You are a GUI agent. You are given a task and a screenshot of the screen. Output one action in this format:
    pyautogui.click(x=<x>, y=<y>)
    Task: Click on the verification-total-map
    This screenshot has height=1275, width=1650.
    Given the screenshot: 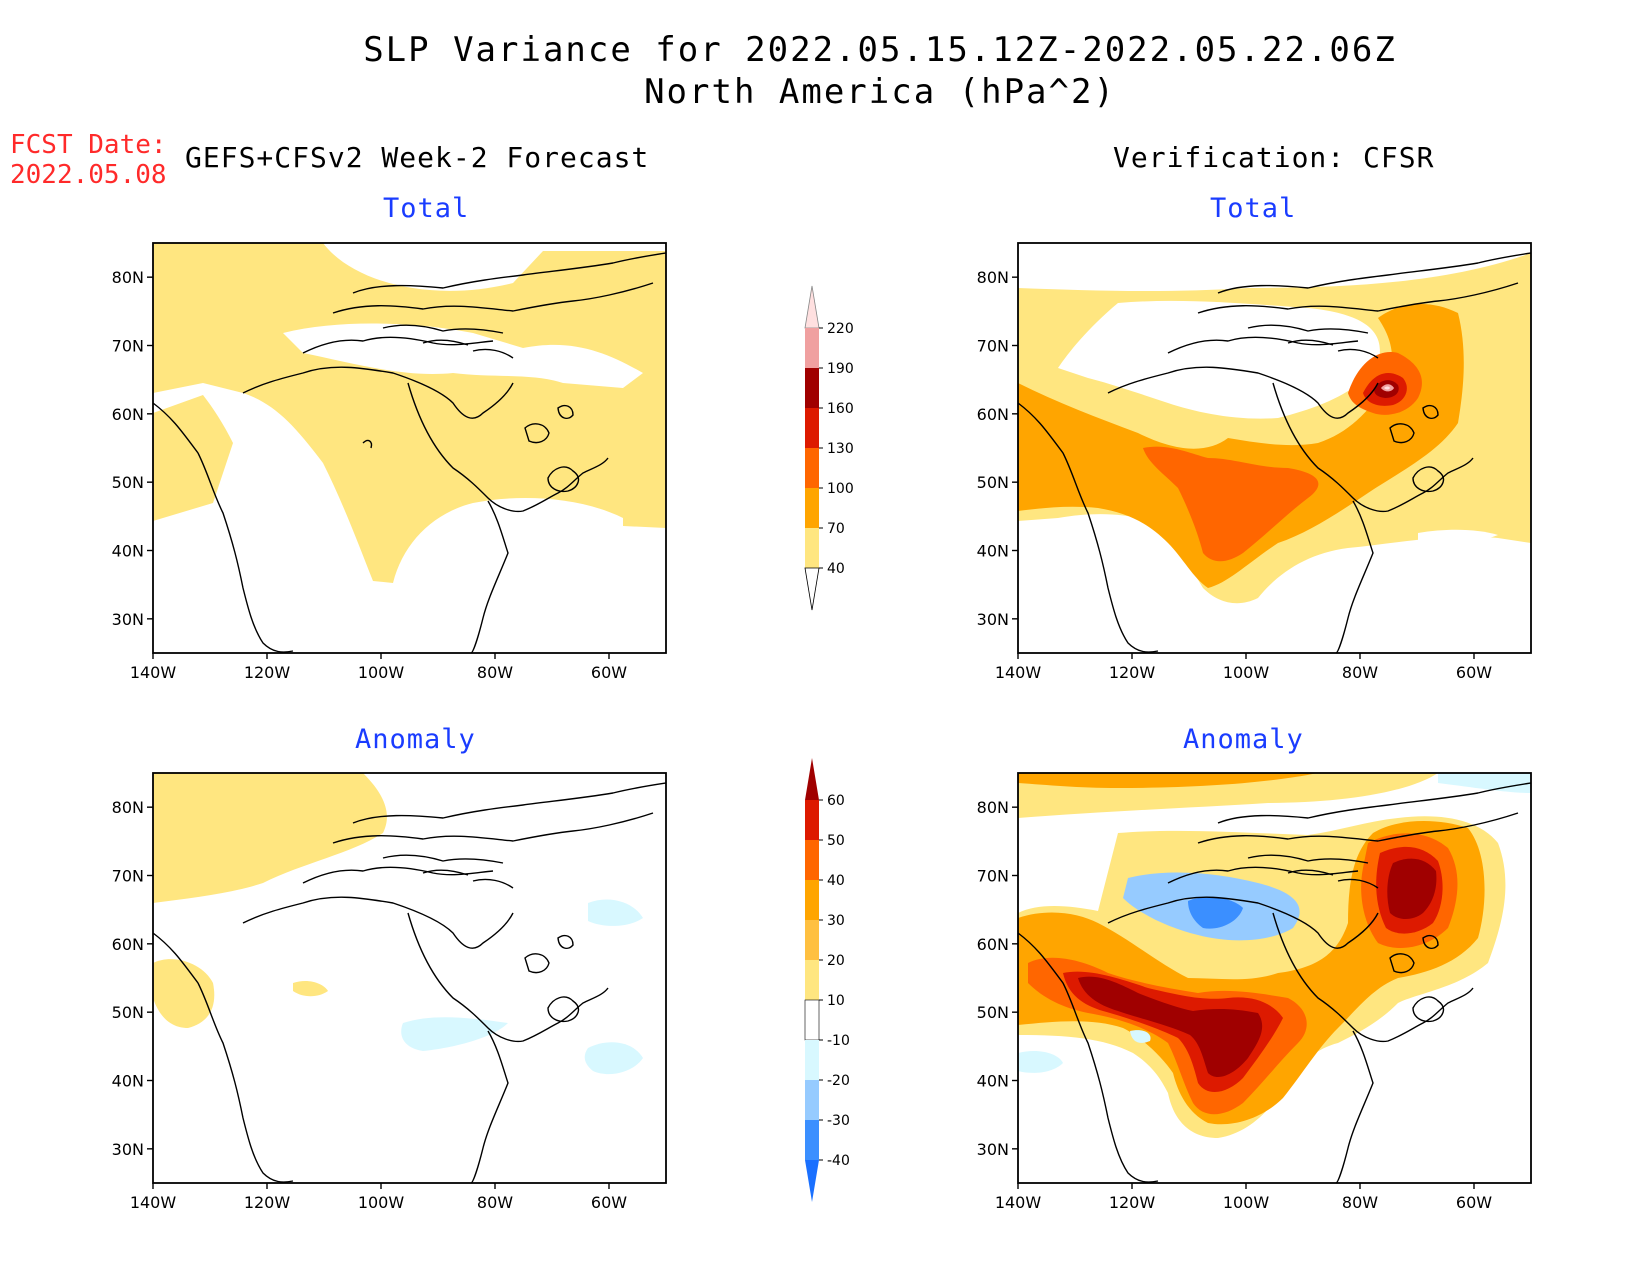 What is the action you would take?
    pyautogui.click(x=1274, y=448)
    